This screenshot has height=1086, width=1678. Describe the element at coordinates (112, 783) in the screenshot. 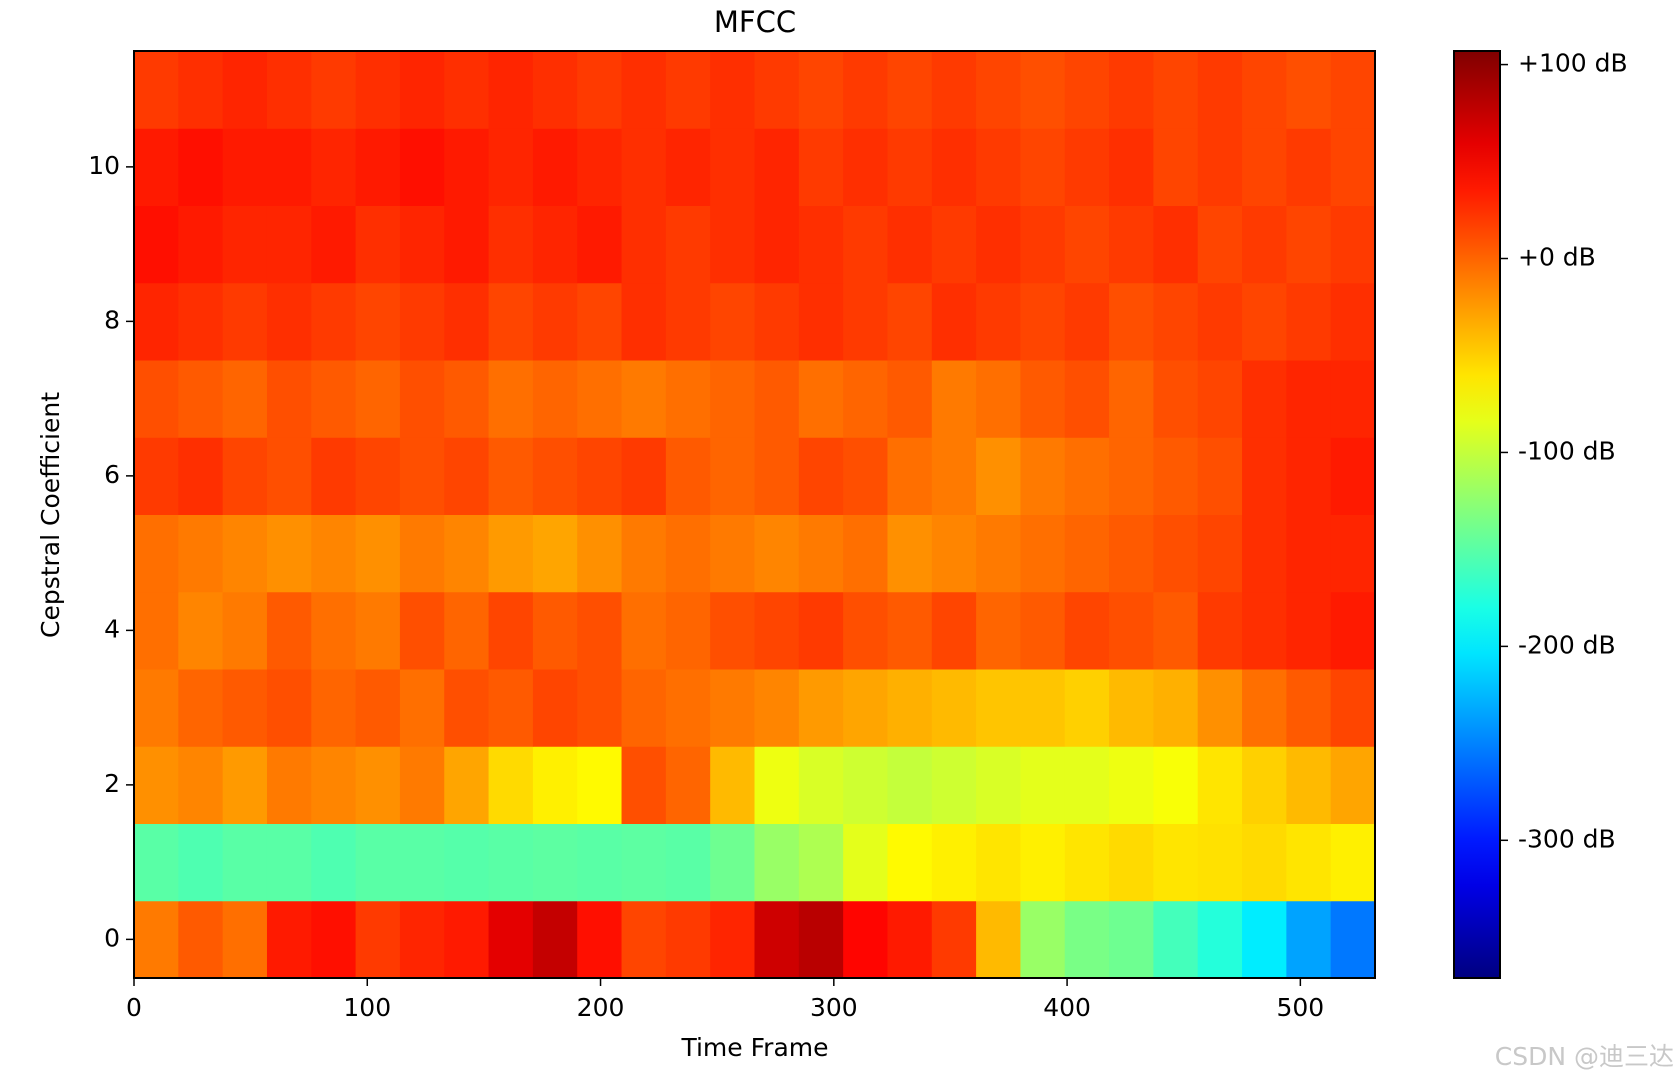

I see `y-tick-label: 2` at that location.